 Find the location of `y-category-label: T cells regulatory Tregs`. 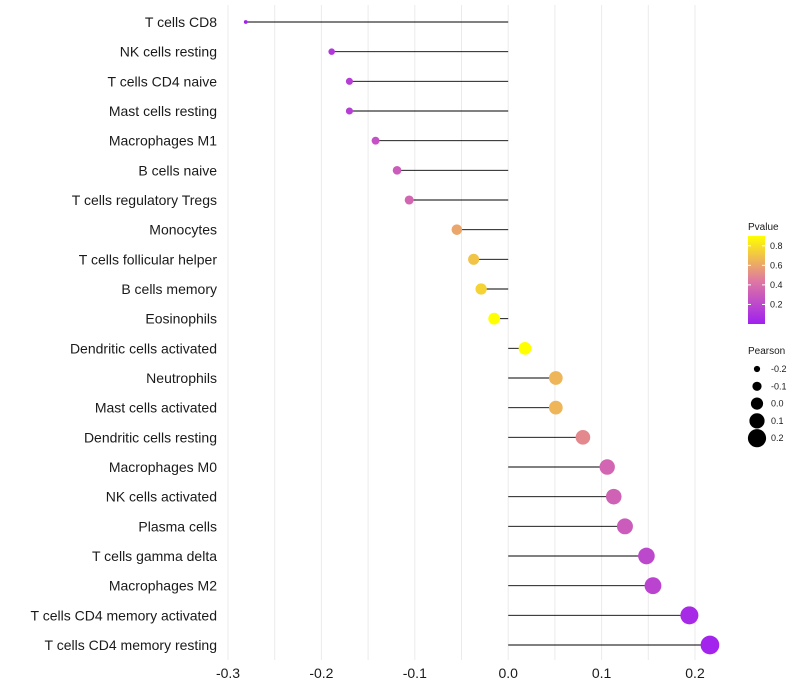

y-category-label: T cells regulatory Tregs is located at coordinates (144, 200).